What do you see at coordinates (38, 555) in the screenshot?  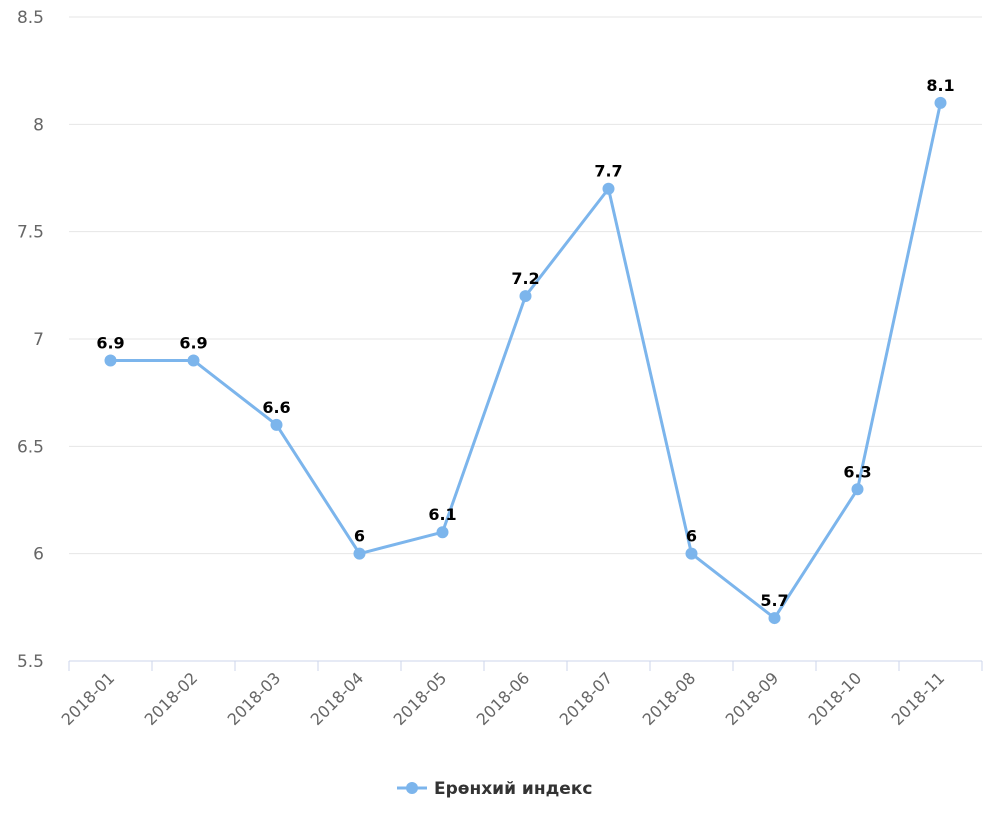 I see `y-tick-label: 6` at bounding box center [38, 555].